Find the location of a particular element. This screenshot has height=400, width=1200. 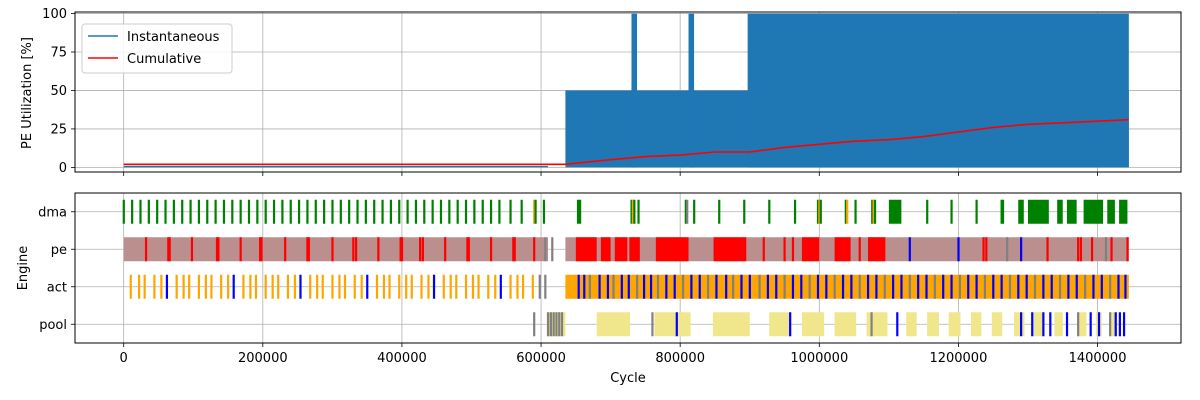

utilization-y-tick-label: 100 is located at coordinates (54, 14).